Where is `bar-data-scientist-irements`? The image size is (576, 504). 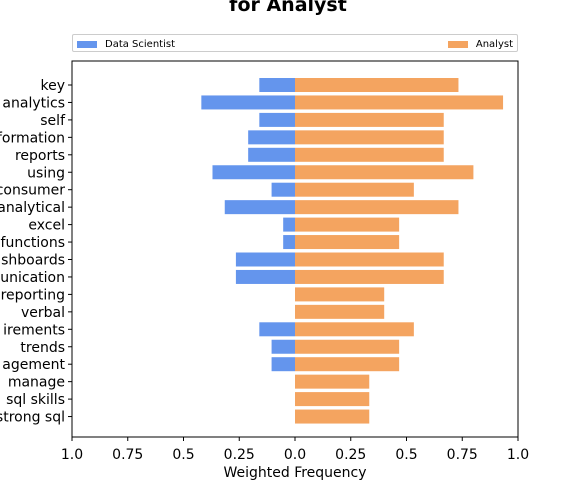 bar-data-scientist-irements is located at coordinates (277, 329).